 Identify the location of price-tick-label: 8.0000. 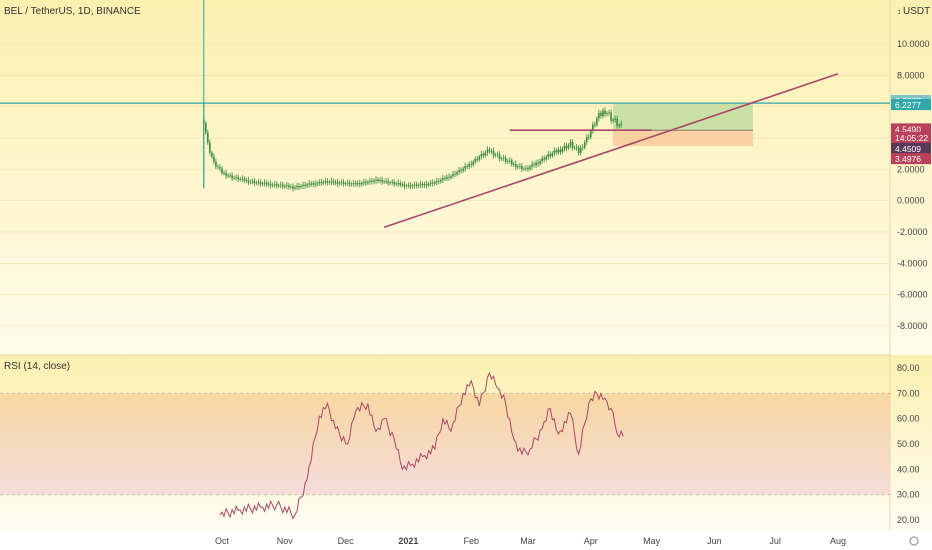
(911, 75).